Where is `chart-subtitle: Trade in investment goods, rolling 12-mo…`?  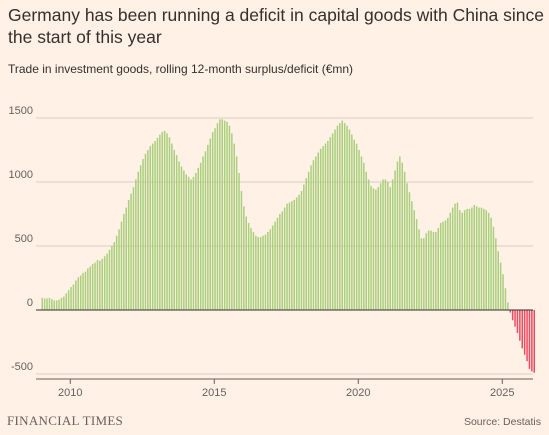
chart-subtitle: Trade in investment goods, rolling 12-mo… is located at coordinates (181, 69).